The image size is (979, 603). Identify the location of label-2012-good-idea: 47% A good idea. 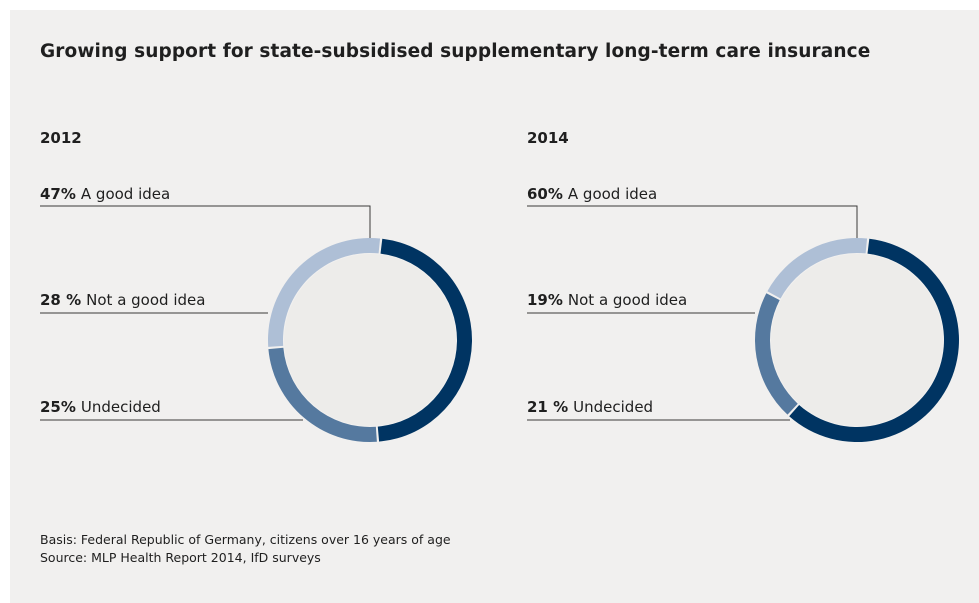
(105, 194).